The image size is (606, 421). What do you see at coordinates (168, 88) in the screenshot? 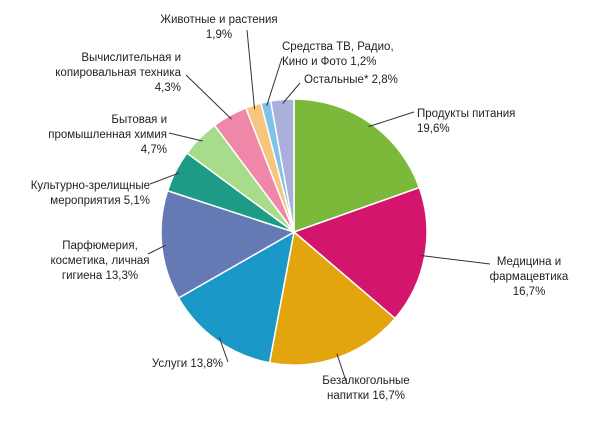
I see `slice-label-line: 4,3%` at bounding box center [168, 88].